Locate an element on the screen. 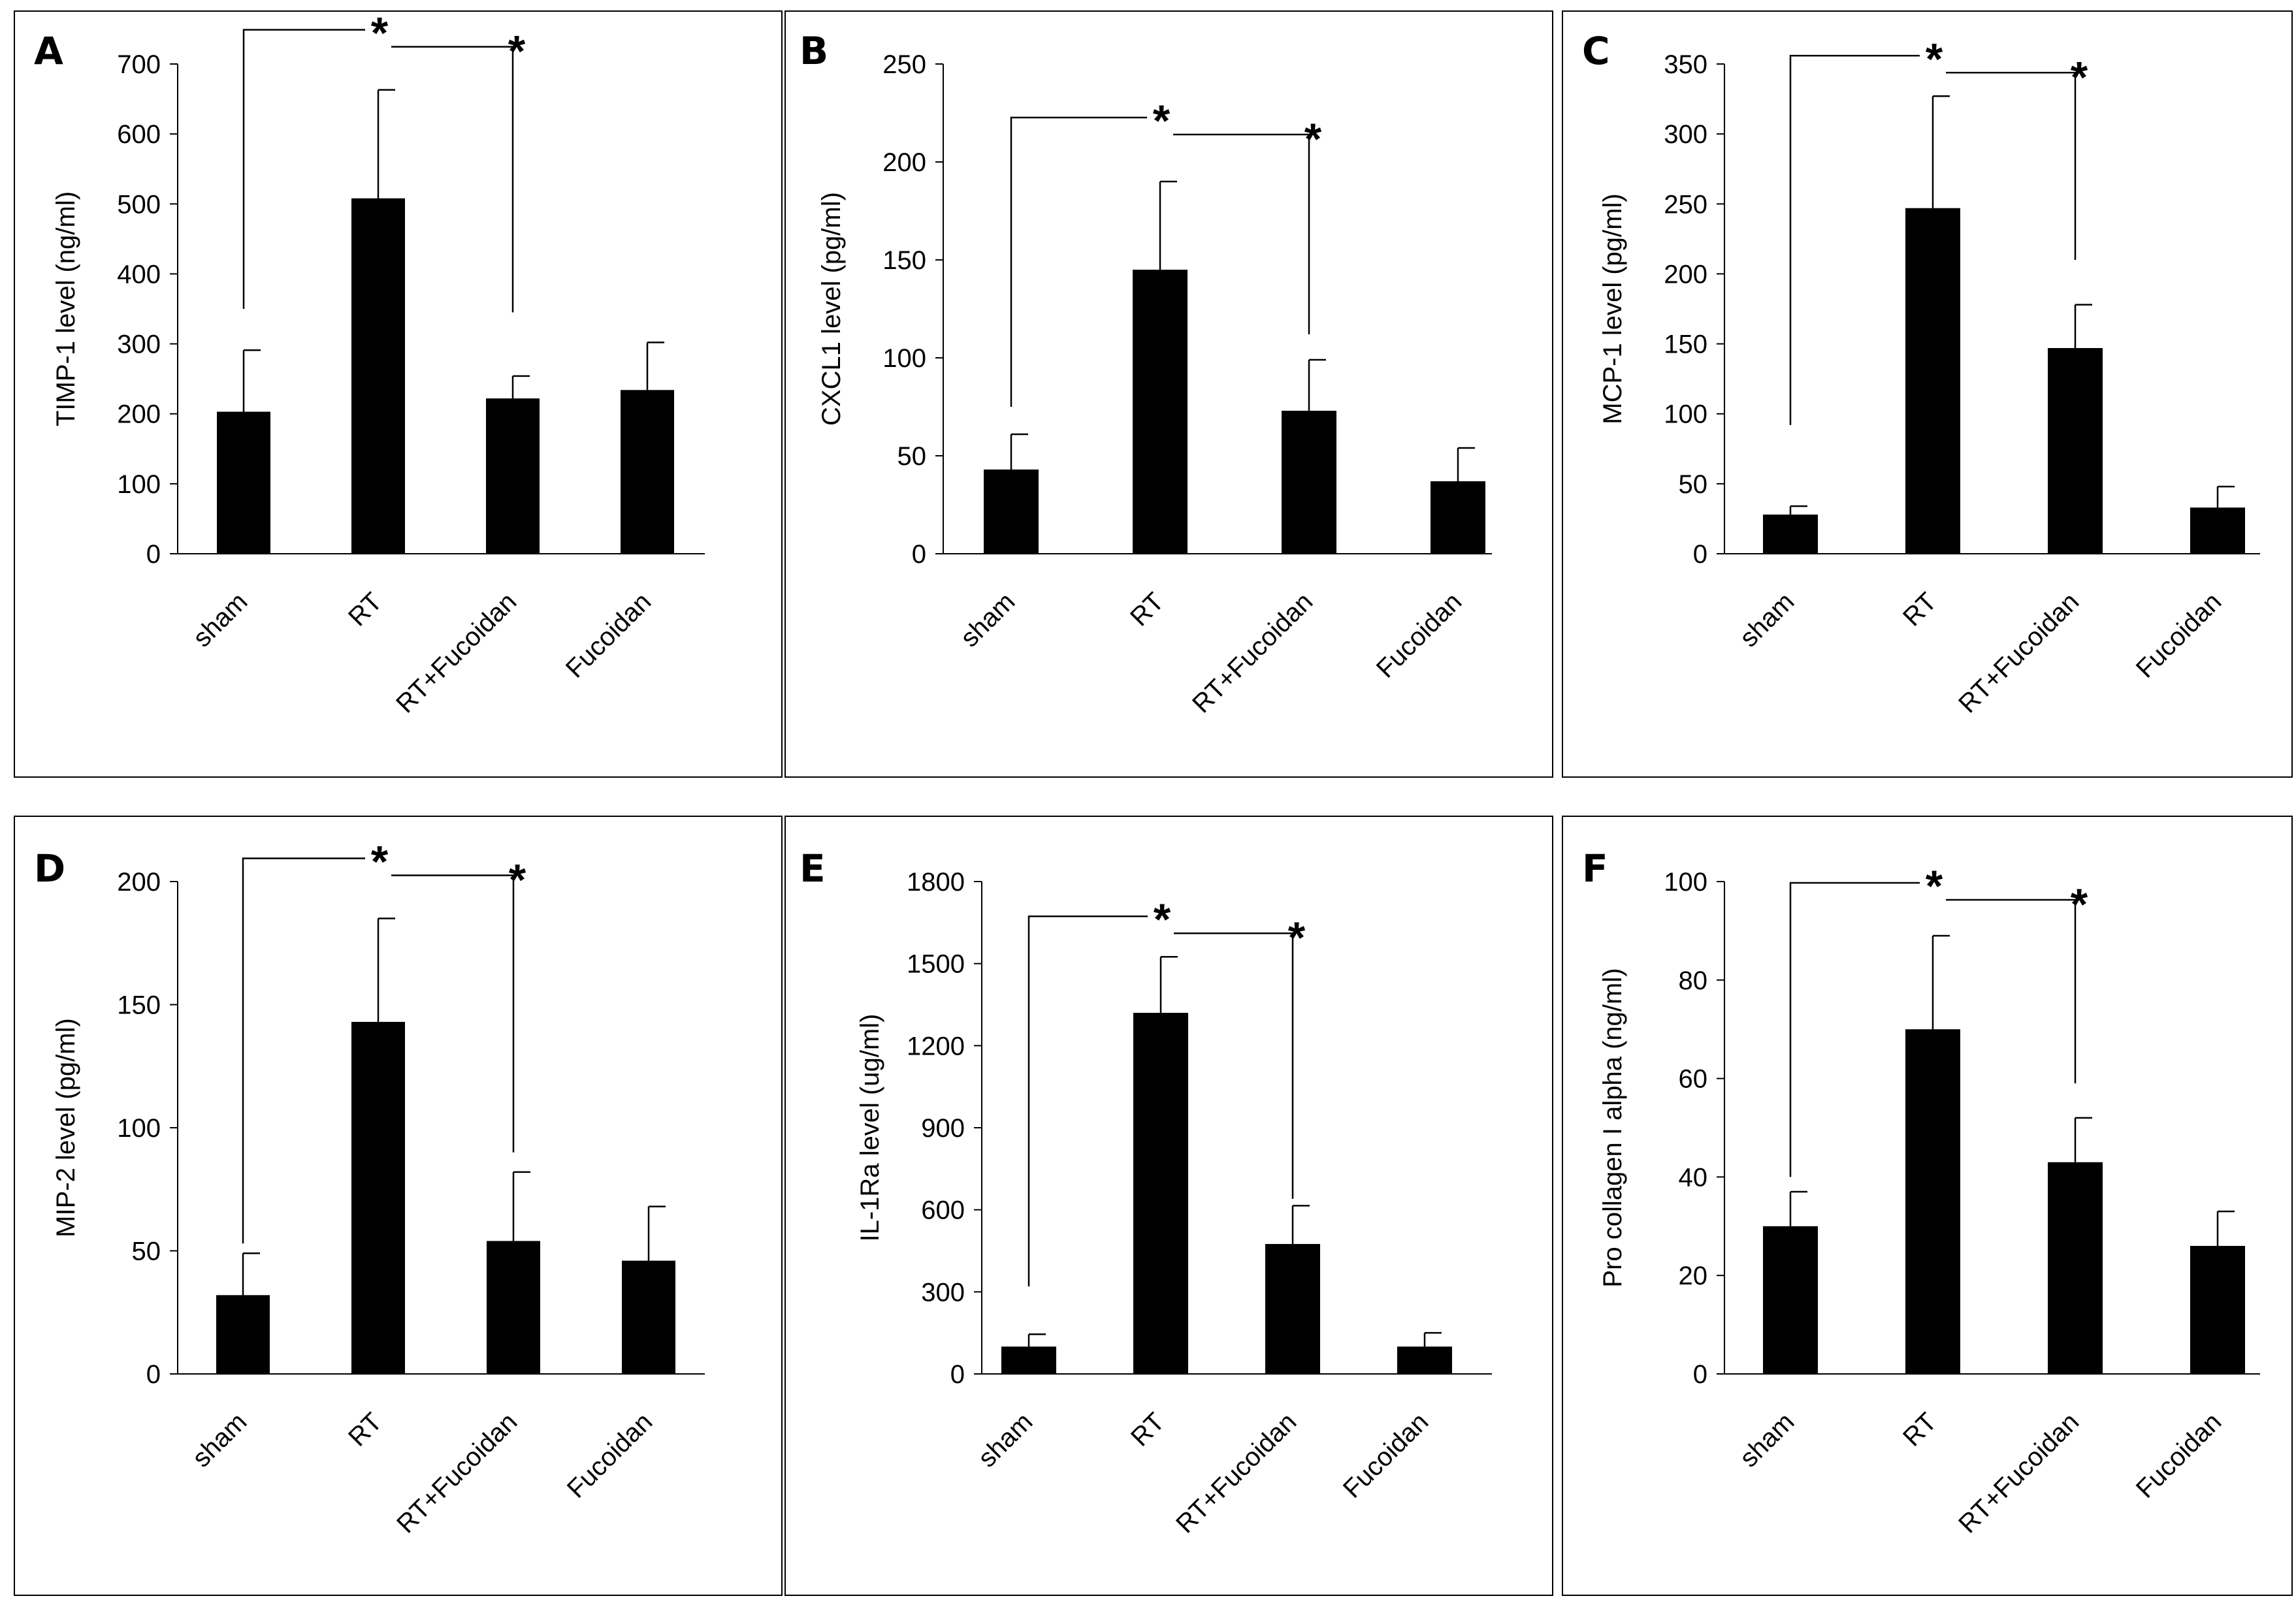  panel-f-category-label: RT+Fucoidan is located at coordinates (2018, 1472).